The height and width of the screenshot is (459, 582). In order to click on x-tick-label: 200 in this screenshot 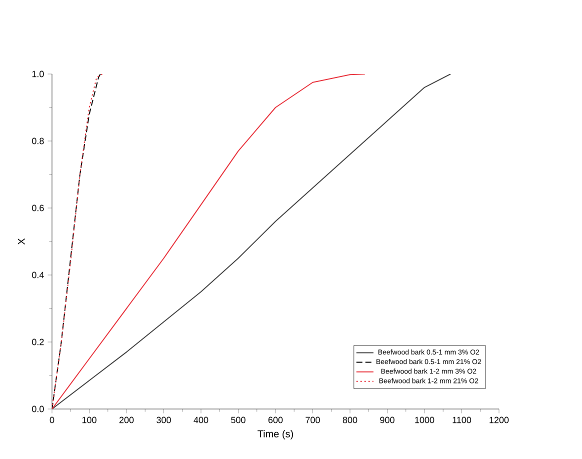, I will do `click(126, 420)`.